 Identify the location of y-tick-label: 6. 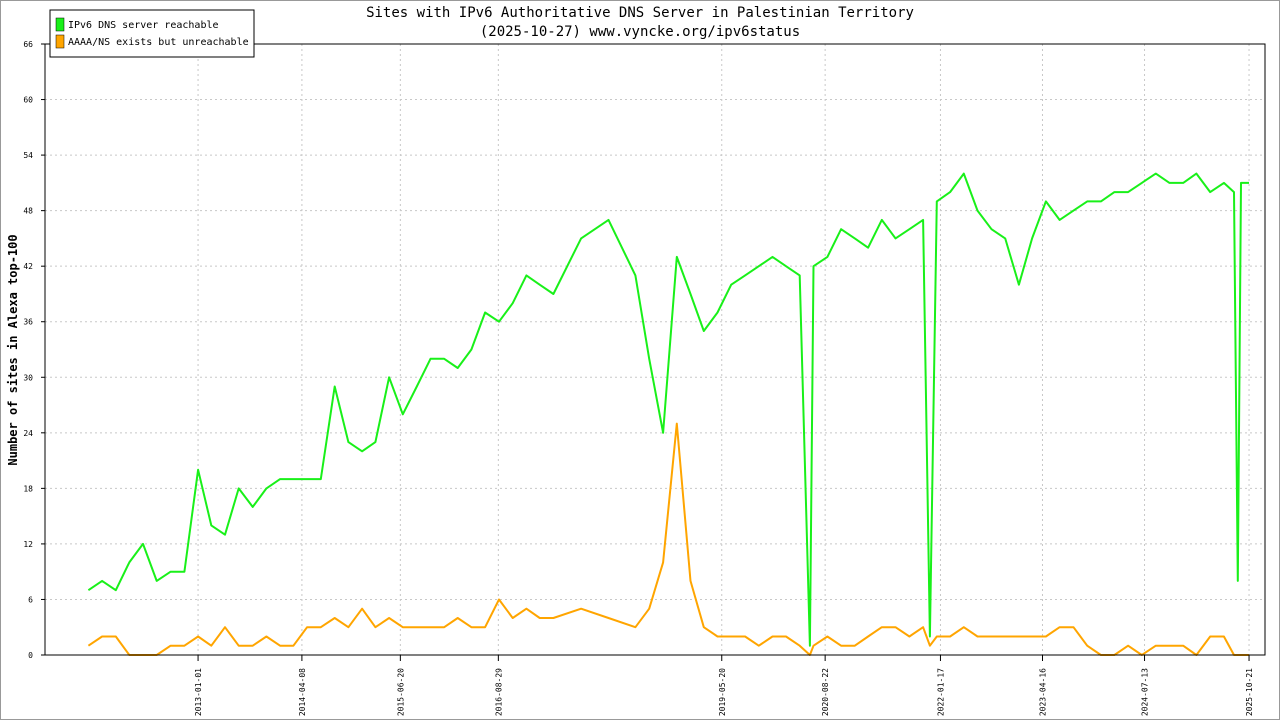
(30, 599).